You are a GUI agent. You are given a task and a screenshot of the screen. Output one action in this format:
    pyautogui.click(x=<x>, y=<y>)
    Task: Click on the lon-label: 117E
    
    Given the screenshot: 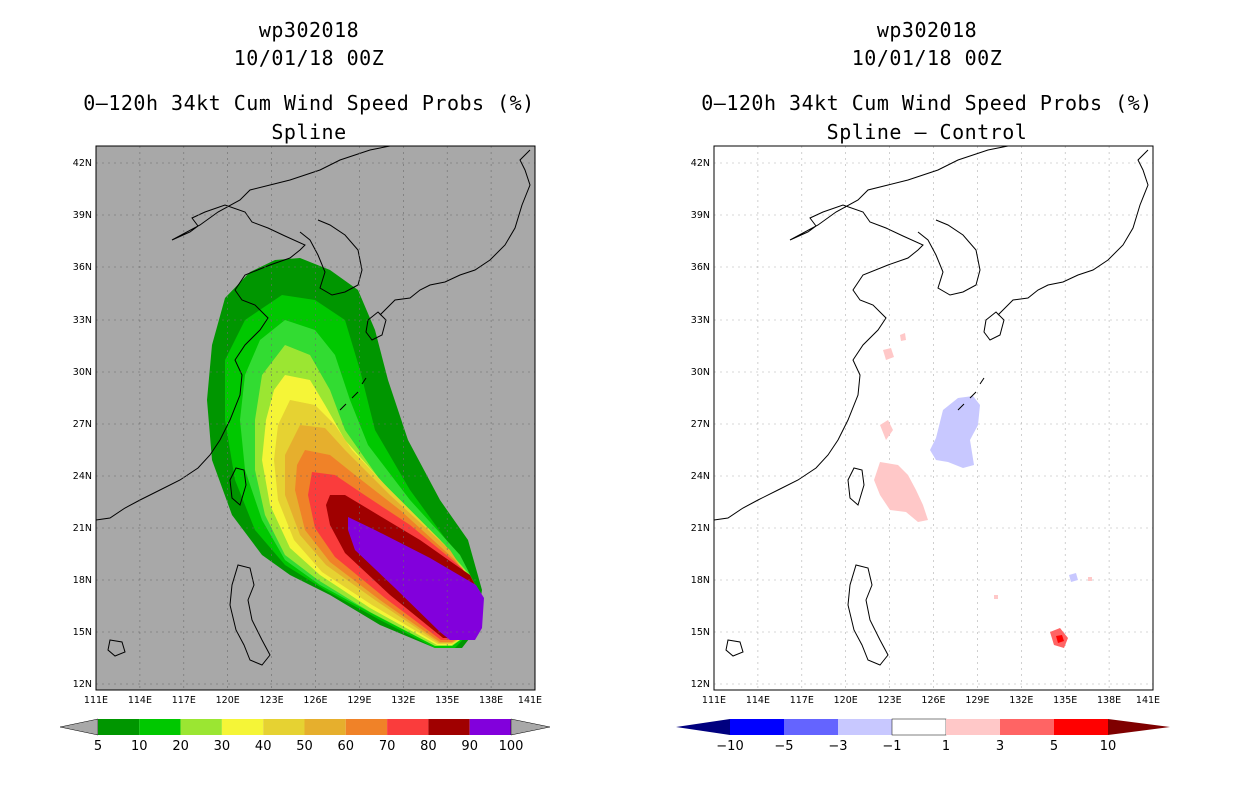 What is the action you would take?
    pyautogui.click(x=184, y=700)
    